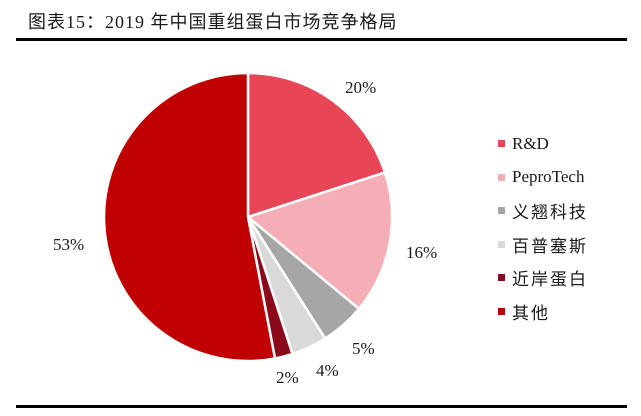 This screenshot has width=641, height=416. I want to click on legend-item-yiqiao: 义翘科技, so click(543, 211).